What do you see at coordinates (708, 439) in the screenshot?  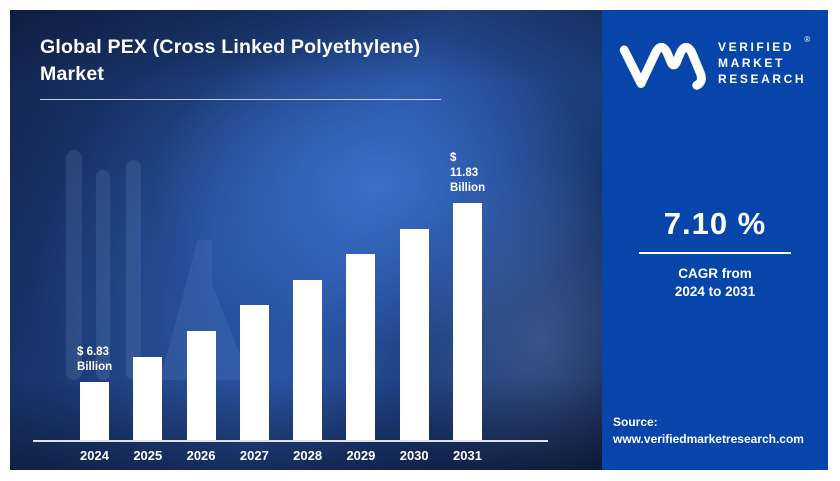 I see `source-url: www.verifiedmarketresearch.com` at bounding box center [708, 439].